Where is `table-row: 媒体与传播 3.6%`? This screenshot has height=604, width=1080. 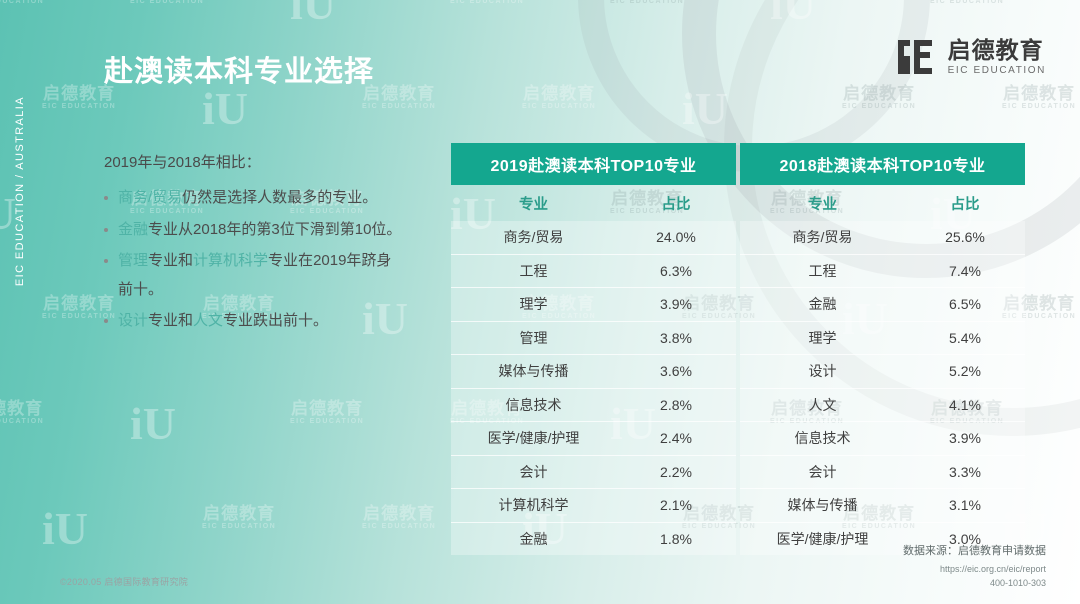
table-row: 媒体与传播 3.6% is located at coordinates (593, 371).